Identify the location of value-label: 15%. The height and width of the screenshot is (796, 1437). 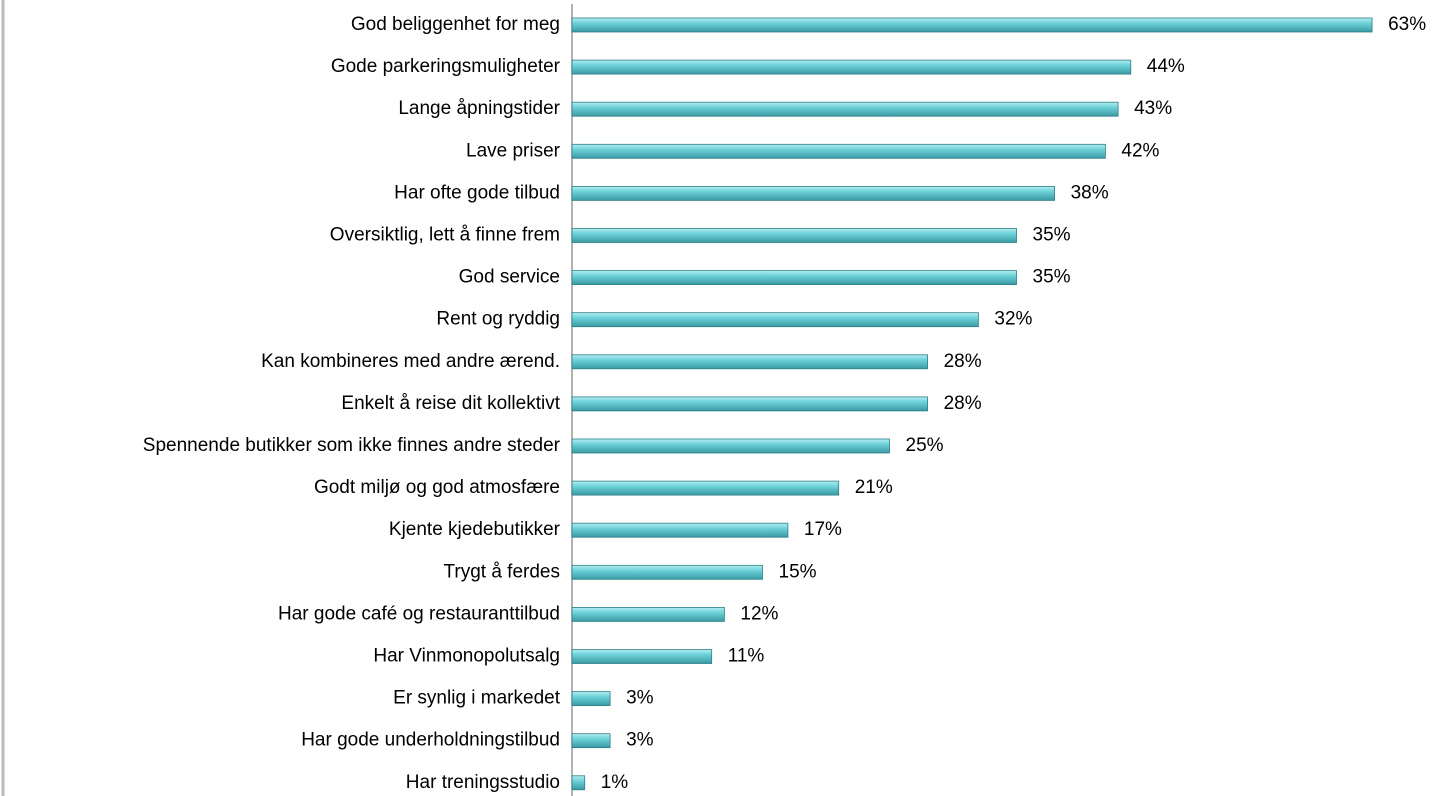
(798, 571).